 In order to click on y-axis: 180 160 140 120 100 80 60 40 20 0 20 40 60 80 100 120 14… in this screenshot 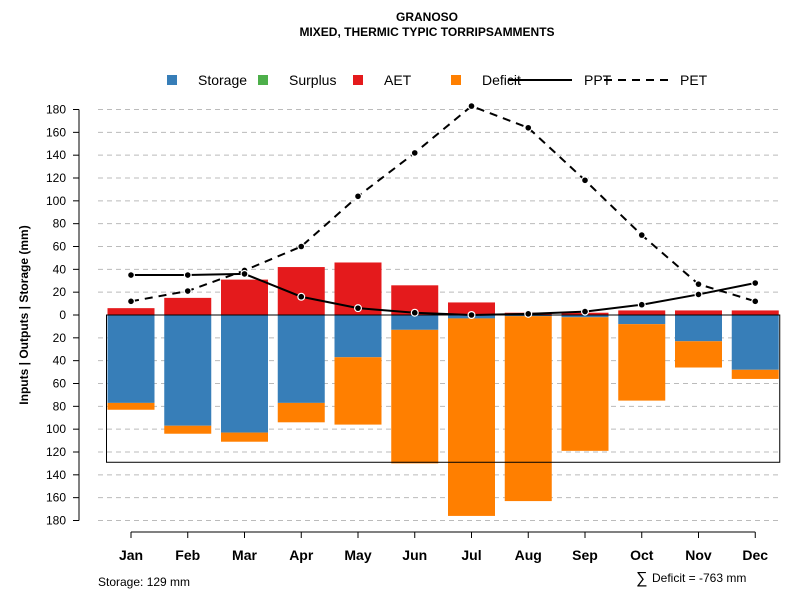, I will do `click(63, 315)`.